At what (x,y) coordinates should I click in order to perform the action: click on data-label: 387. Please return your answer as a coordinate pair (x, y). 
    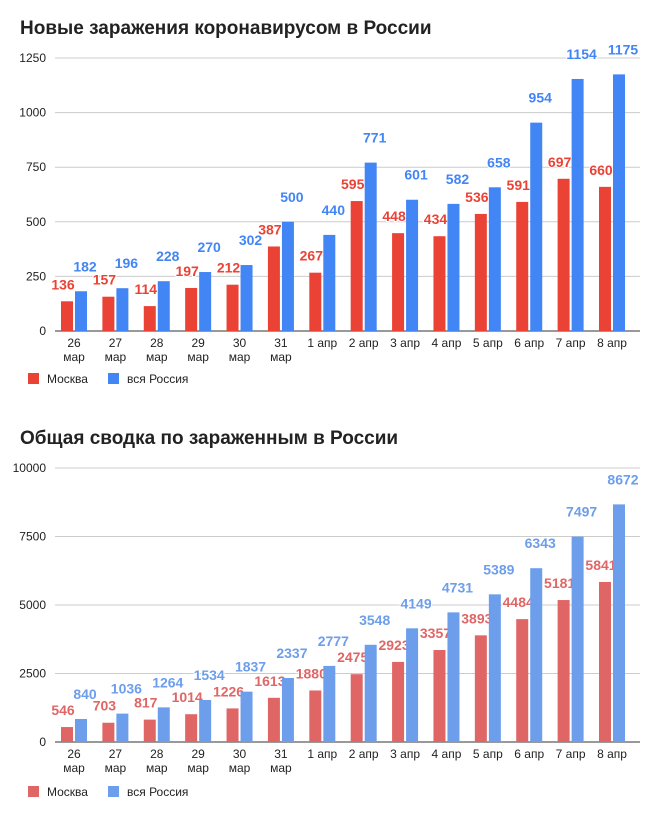
    Looking at the image, I should click on (270, 229).